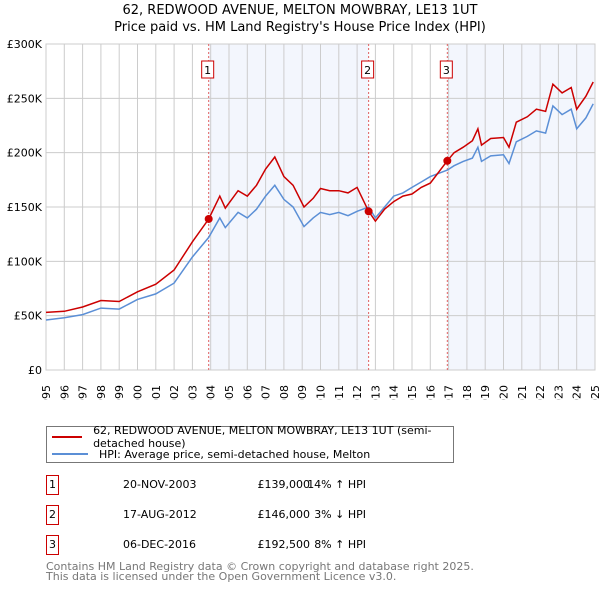  Describe the element at coordinates (594, 392) in the screenshot. I see `x-tick-label: 2025` at that location.